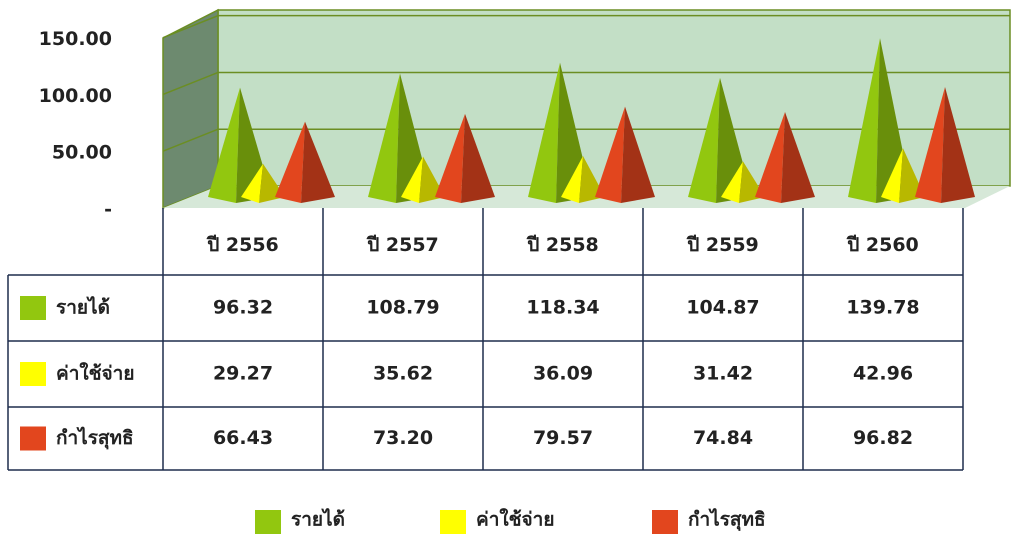 The height and width of the screenshot is (541, 1017). What do you see at coordinates (562, 245) in the screenshot?
I see `category-label: ปี 2558` at bounding box center [562, 245].